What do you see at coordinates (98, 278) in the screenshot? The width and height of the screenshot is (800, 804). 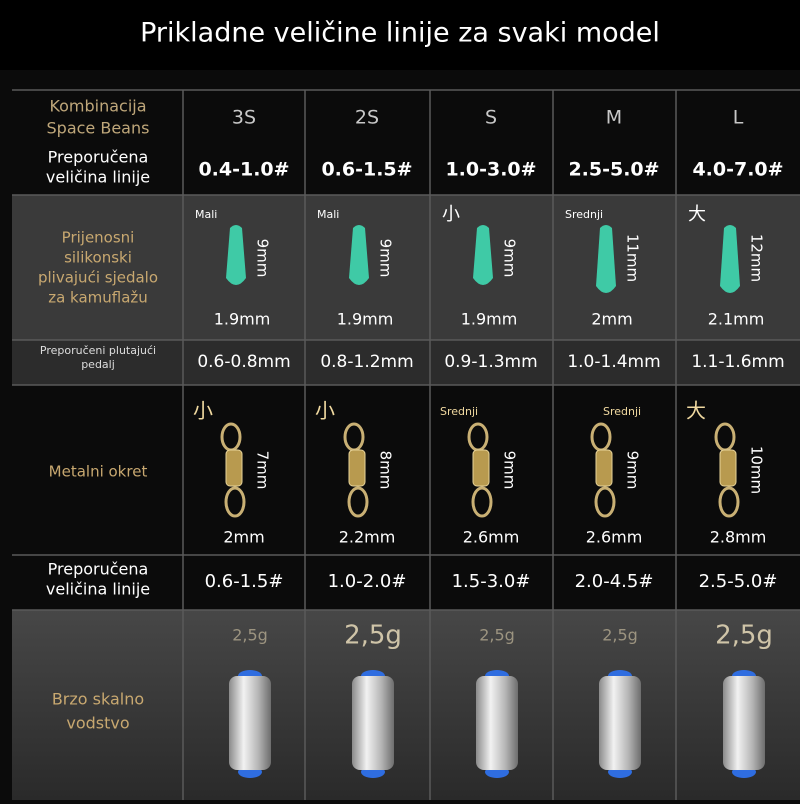 I see `row-label: plivajući sjedalo` at bounding box center [98, 278].